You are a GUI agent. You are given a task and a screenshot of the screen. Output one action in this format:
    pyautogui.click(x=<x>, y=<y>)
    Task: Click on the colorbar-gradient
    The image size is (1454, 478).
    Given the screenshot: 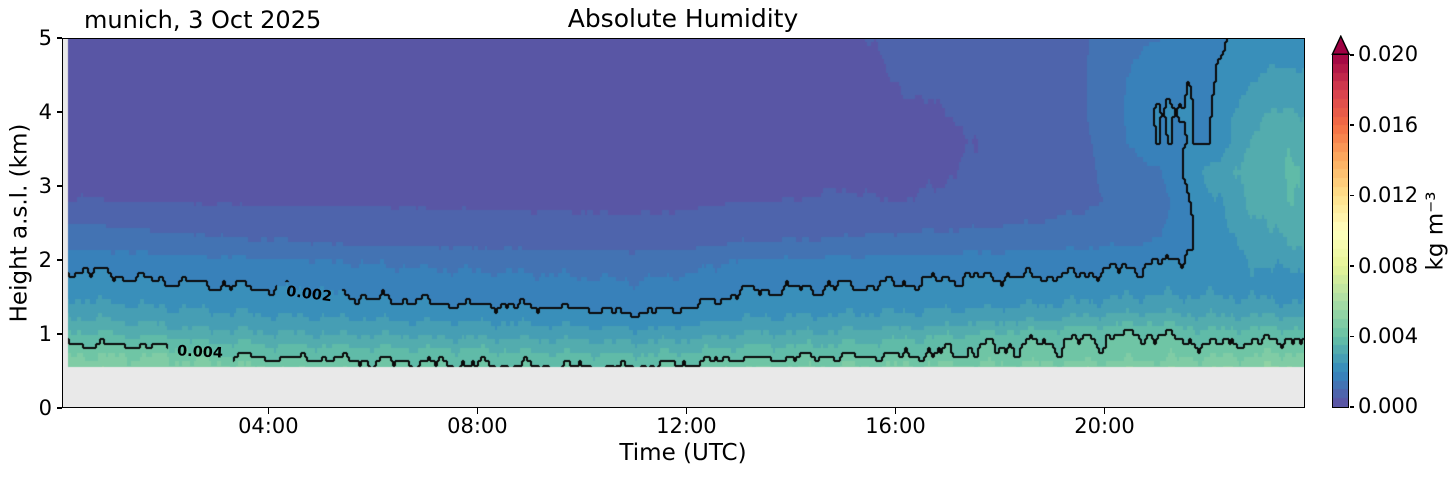 What is the action you would take?
    pyautogui.click(x=1340, y=231)
    